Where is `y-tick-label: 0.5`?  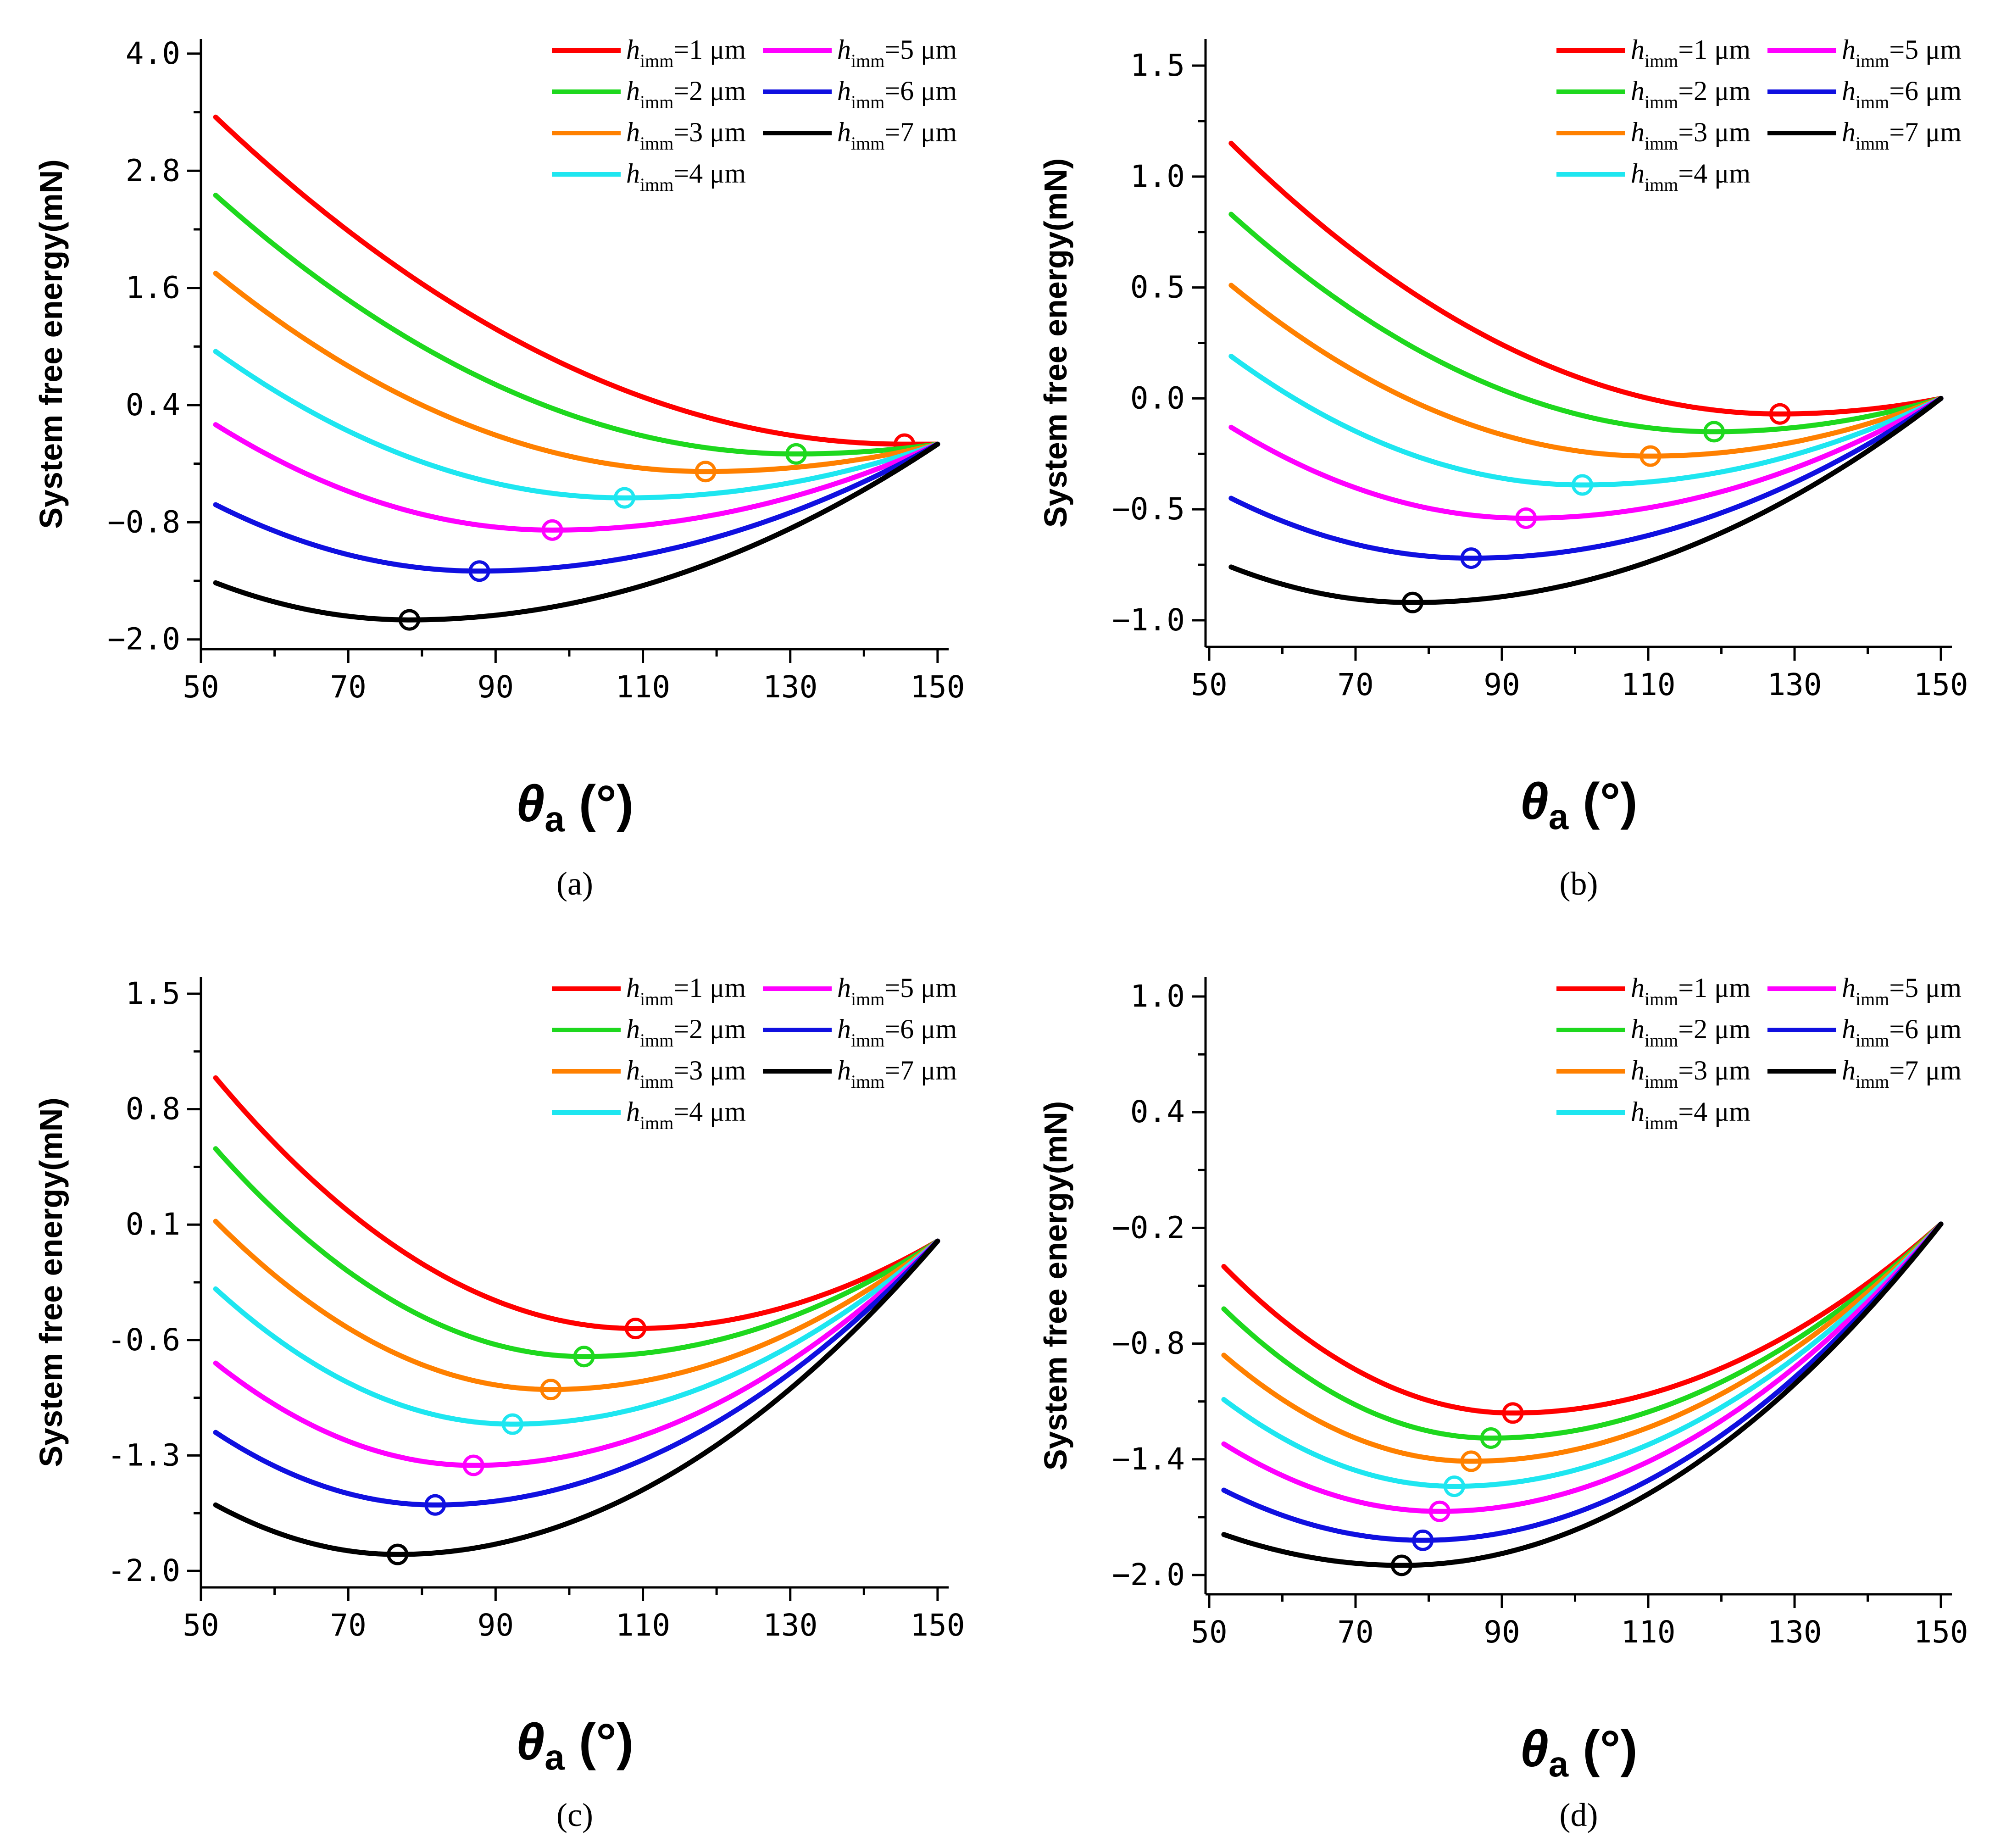
y-tick-label: 0.5 is located at coordinates (1157, 287).